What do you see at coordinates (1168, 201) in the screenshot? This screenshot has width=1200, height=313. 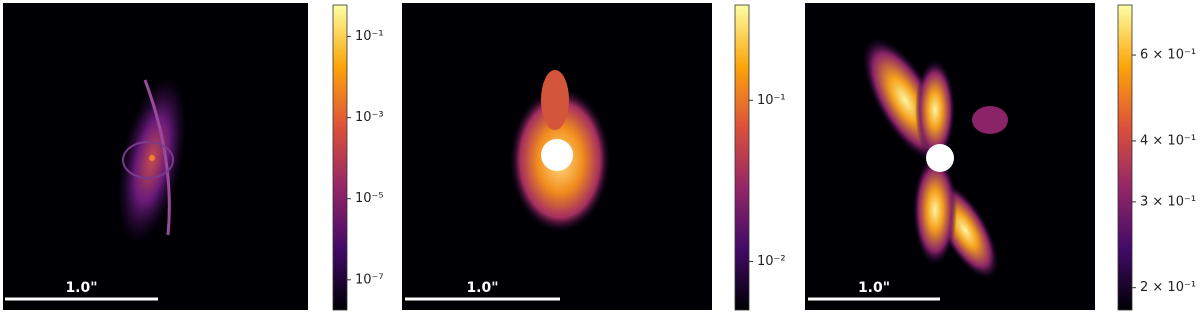 I see `colorbar-tick-label: 3 × 10⁻¹` at bounding box center [1168, 201].